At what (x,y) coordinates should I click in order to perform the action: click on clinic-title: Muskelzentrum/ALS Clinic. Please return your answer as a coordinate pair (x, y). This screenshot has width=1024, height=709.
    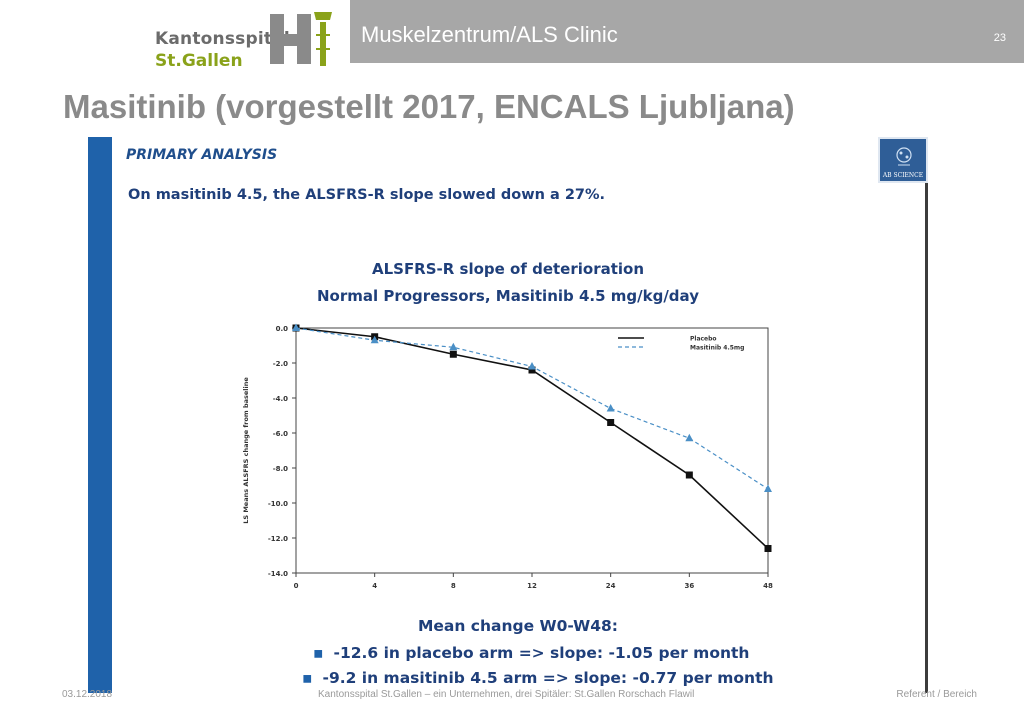
    Looking at the image, I should click on (489, 34).